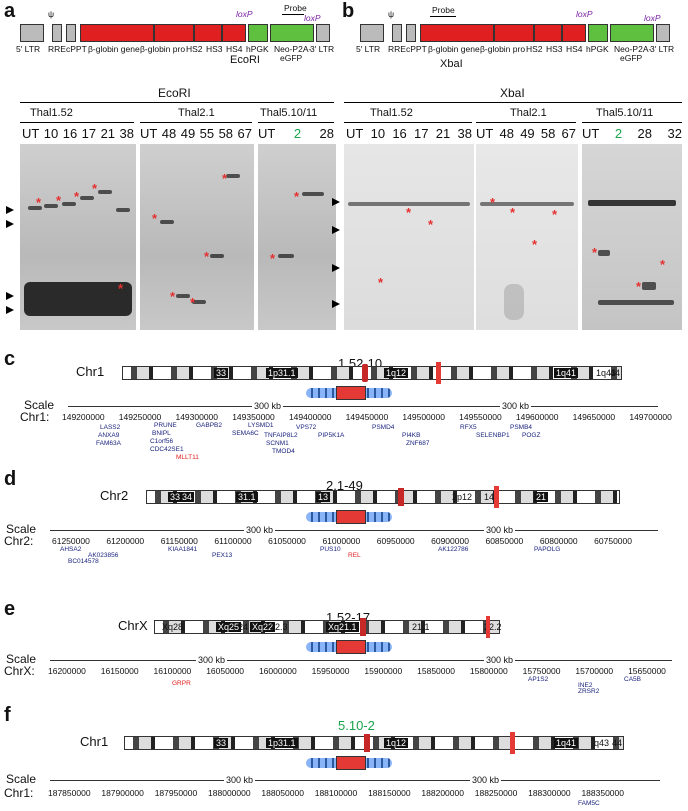 The width and height of the screenshot is (688, 811). Describe the element at coordinates (90, 371) in the screenshot. I see `c-chr-label: Chr1` at that location.